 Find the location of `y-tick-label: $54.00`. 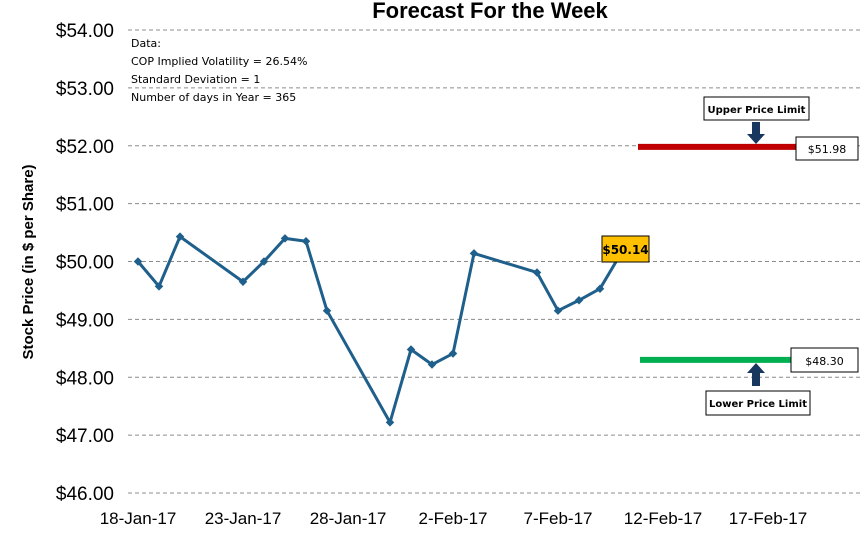

y-tick-label: $54.00 is located at coordinates (85, 31).